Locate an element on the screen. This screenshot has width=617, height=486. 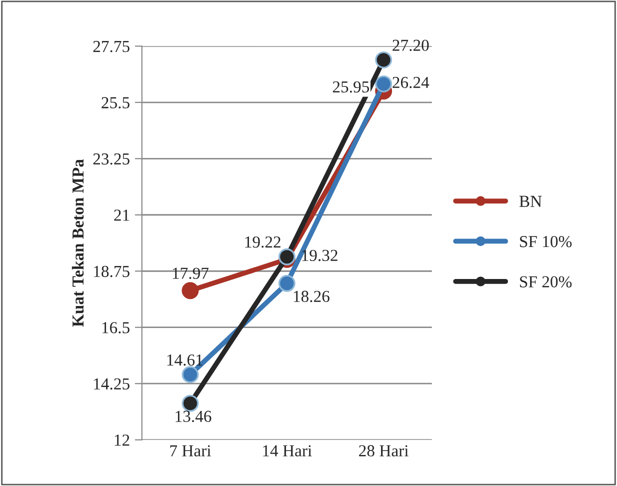
y-axis-title: Kuat Tekan Beton MPa is located at coordinates (78, 243).